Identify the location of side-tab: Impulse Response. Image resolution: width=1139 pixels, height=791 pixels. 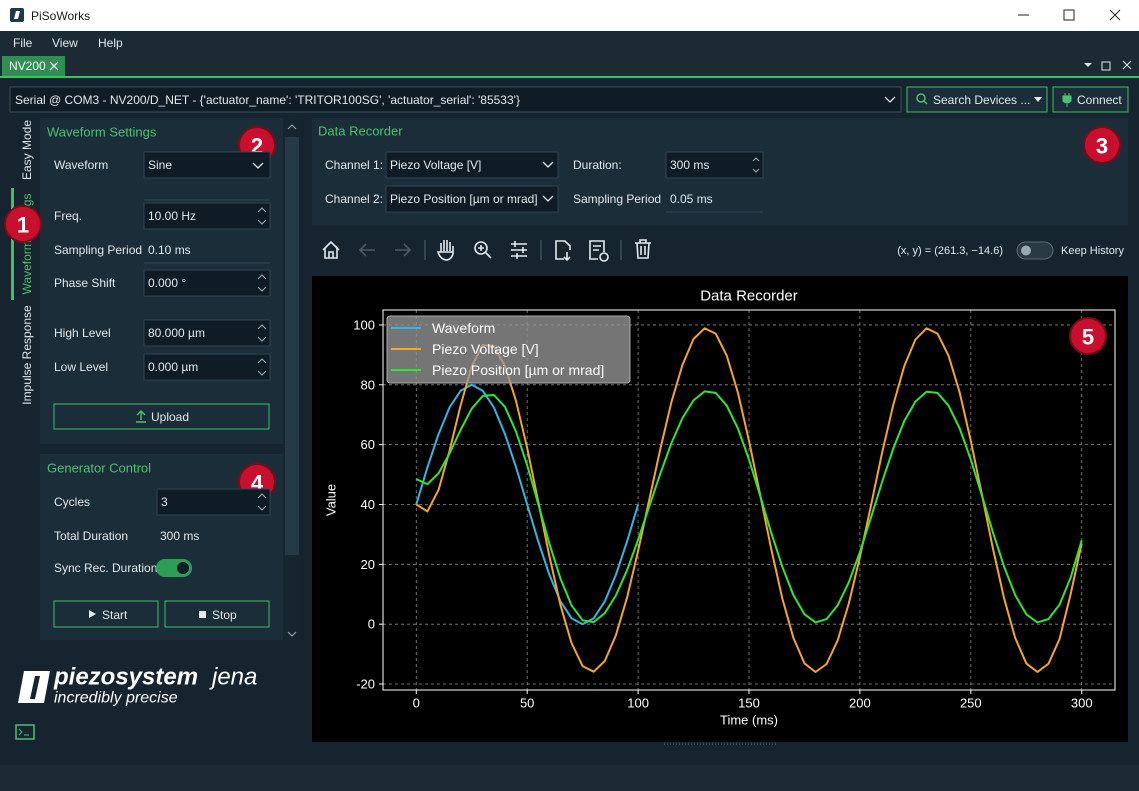
(27, 355).